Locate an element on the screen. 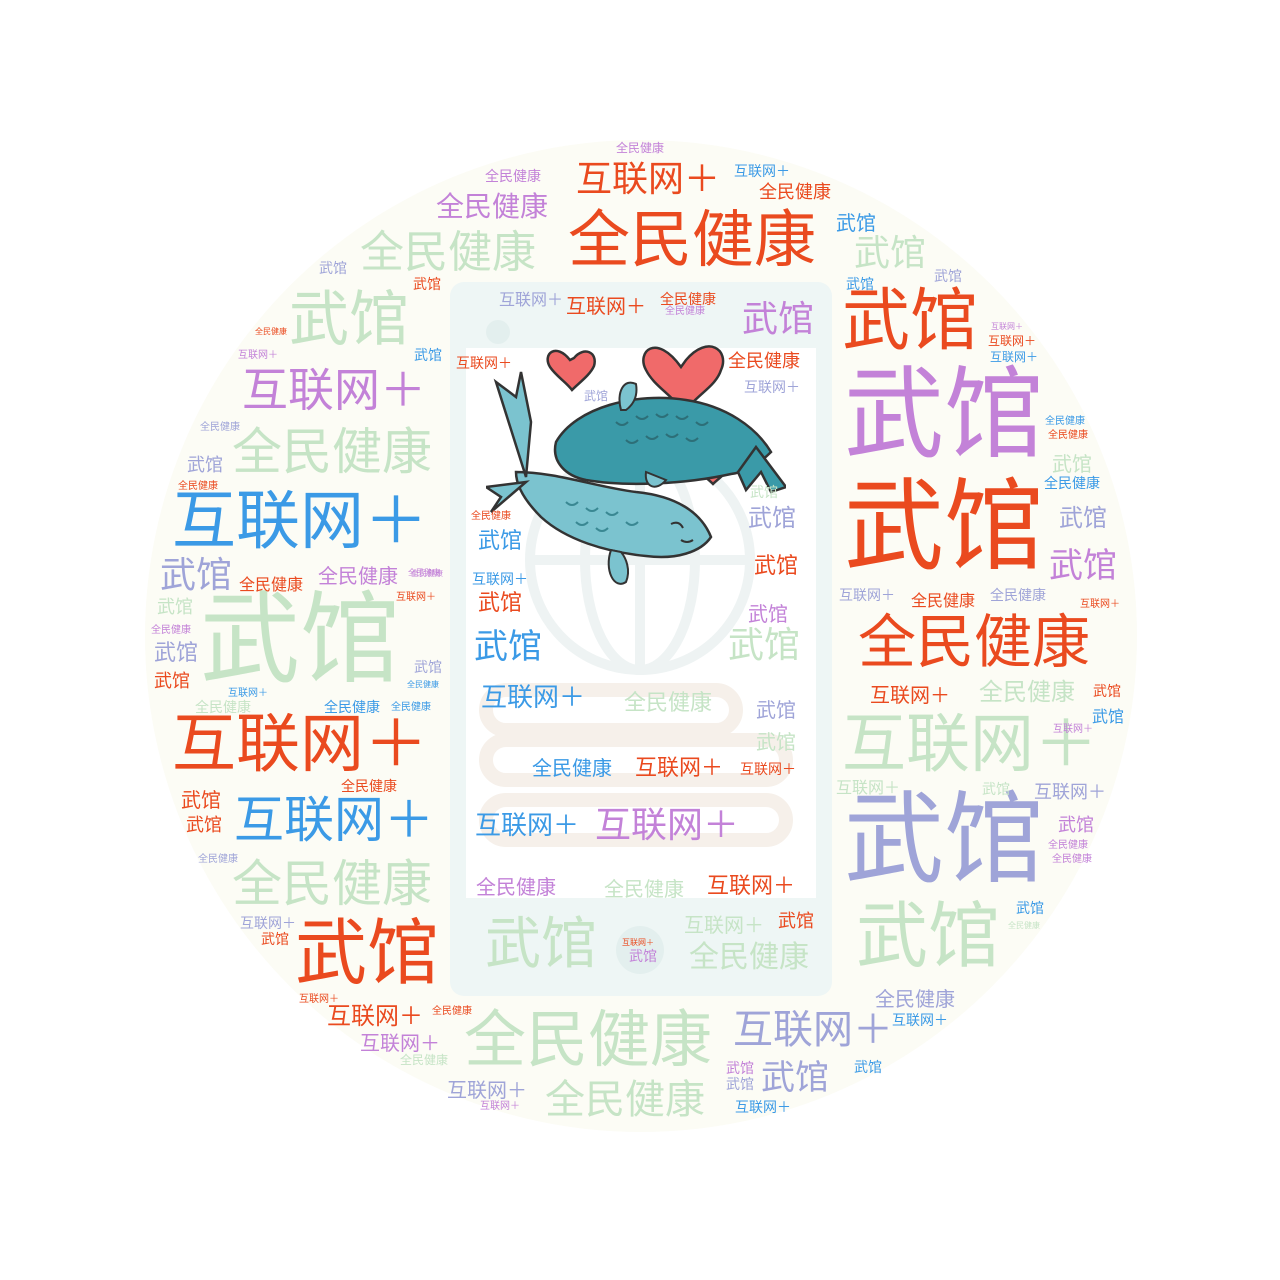 Image resolution: width=1280 pixels, height=1280 pixels. two-fish-icon is located at coordinates (636, 465).